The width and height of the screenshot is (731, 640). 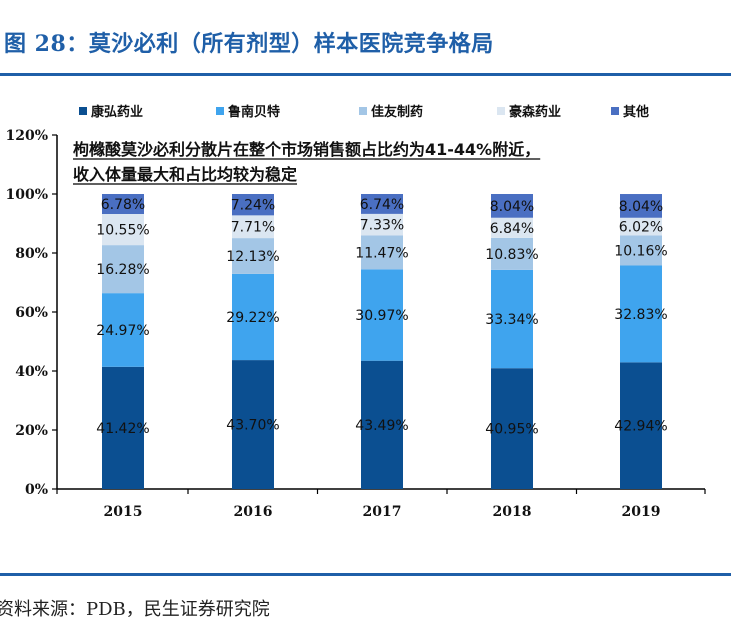 I want to click on legend-label: 佳友制药, so click(x=397, y=112).